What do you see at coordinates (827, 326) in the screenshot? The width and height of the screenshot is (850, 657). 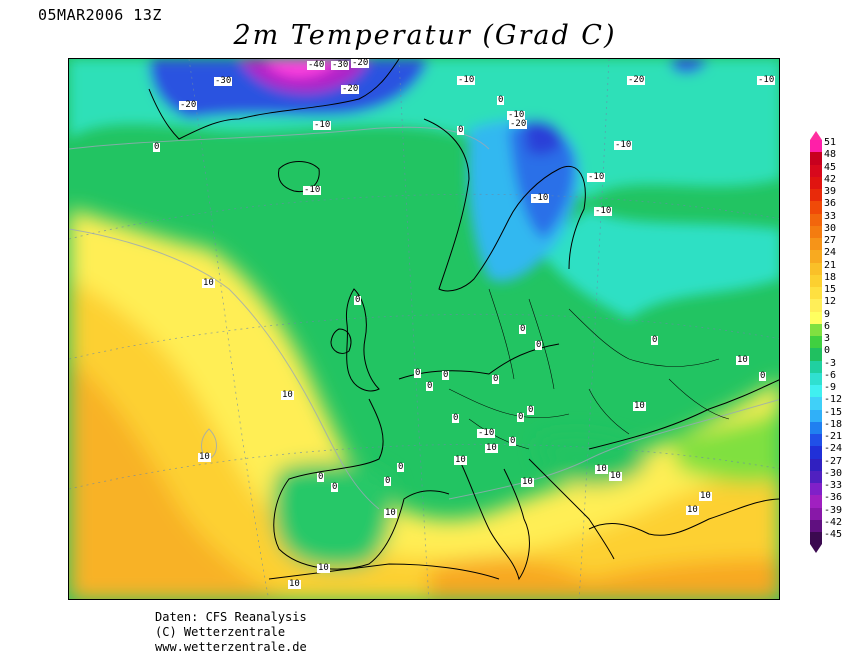 I see `scale-tick: 6` at bounding box center [827, 326].